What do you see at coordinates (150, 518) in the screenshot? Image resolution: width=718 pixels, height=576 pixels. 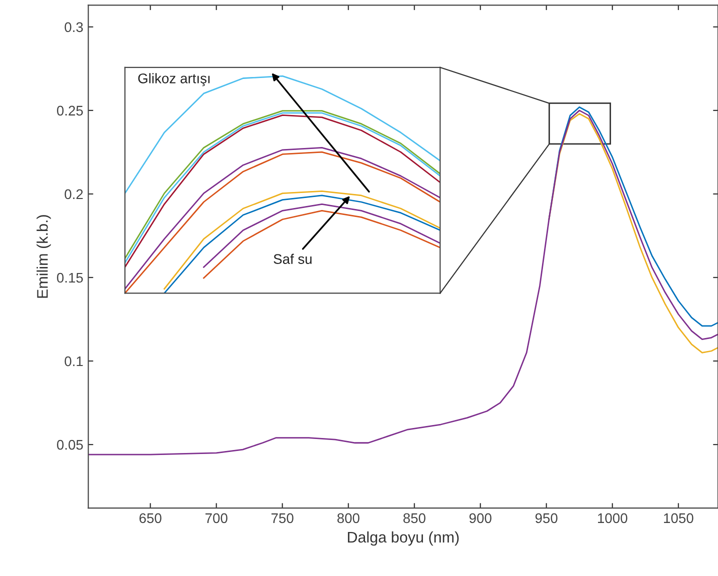 I see `x-tick-label: 650` at bounding box center [150, 518].